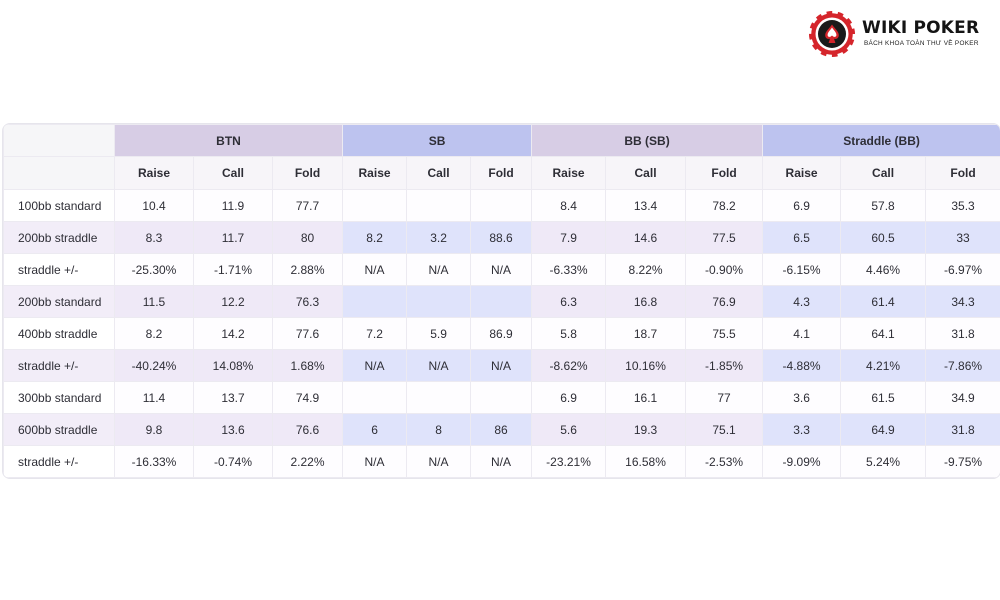  What do you see at coordinates (962, 397) in the screenshot?
I see `table-cell: 34.9` at bounding box center [962, 397].